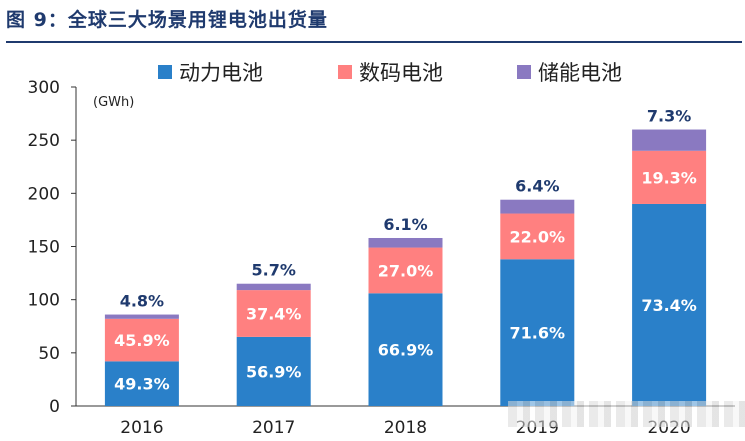  What do you see at coordinates (44, 141) in the screenshot?
I see `y-tick-label: 250` at bounding box center [44, 141].